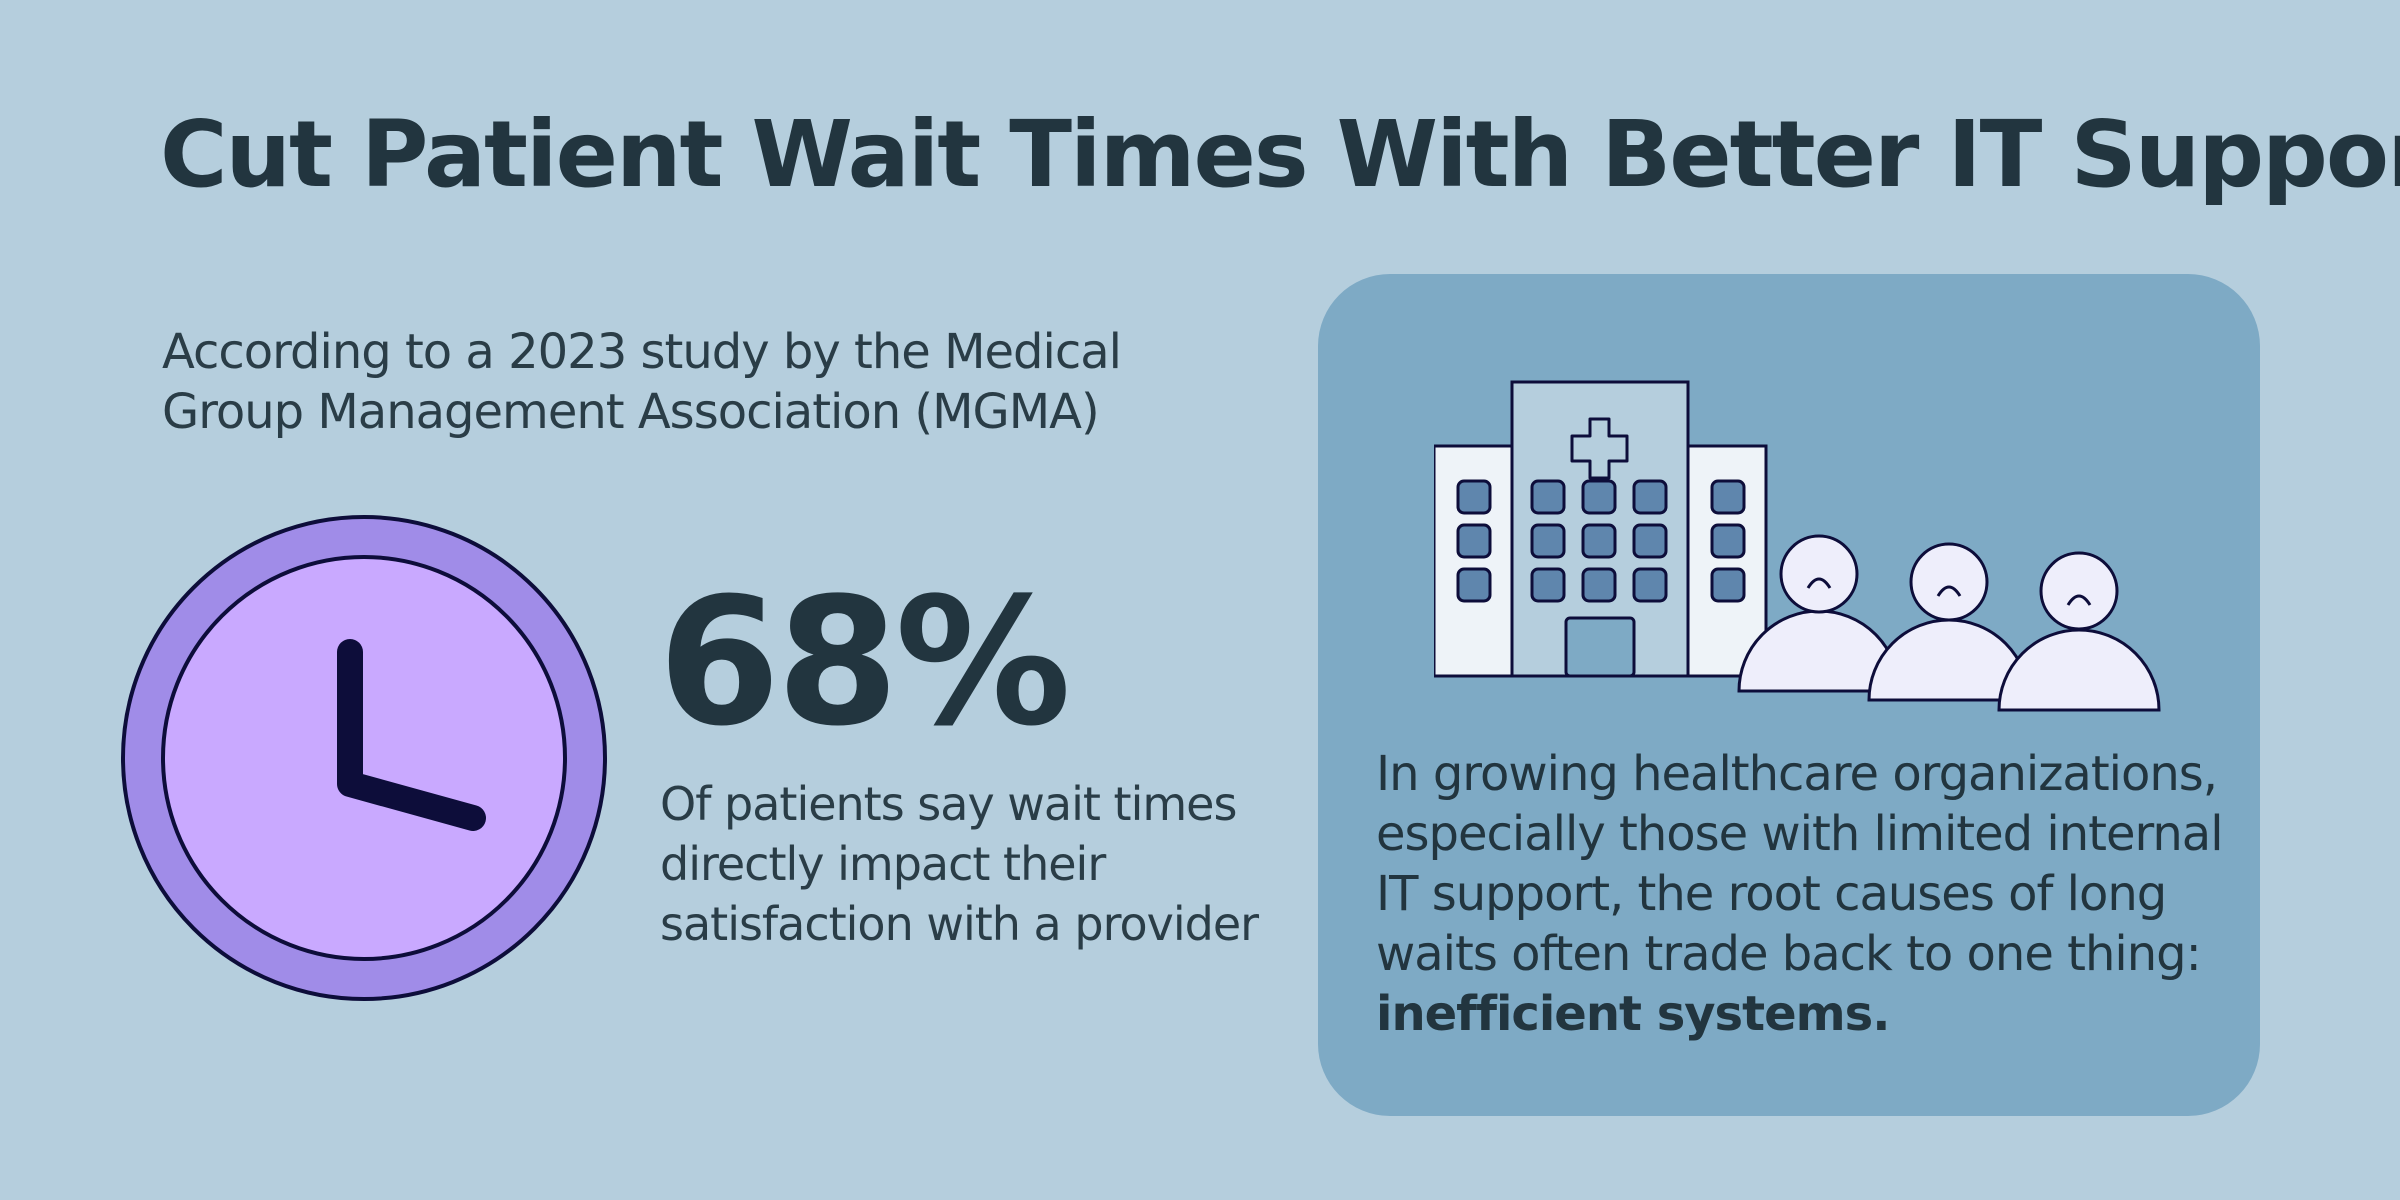 Image resolution: width=2400 pixels, height=1200 pixels. Describe the element at coordinates (959, 924) in the screenshot. I see `stat-line: satisfaction with a provider` at that location.